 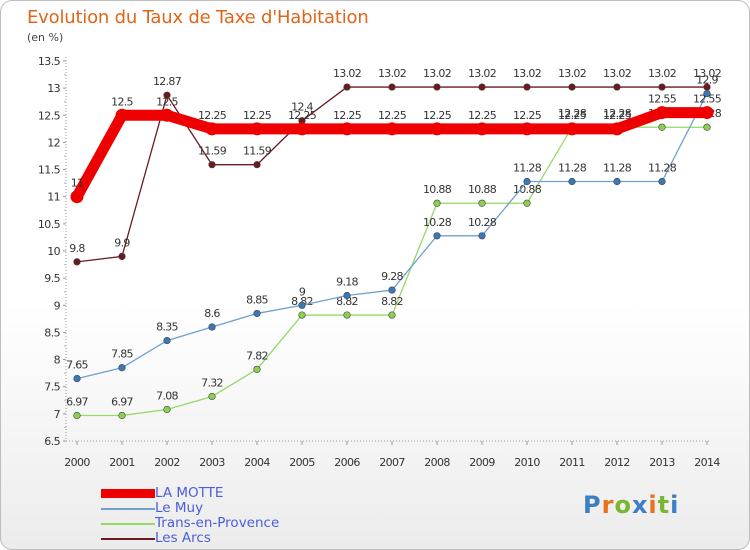 What do you see at coordinates (49, 115) in the screenshot?
I see `y-tick-label: 12.5` at bounding box center [49, 115].